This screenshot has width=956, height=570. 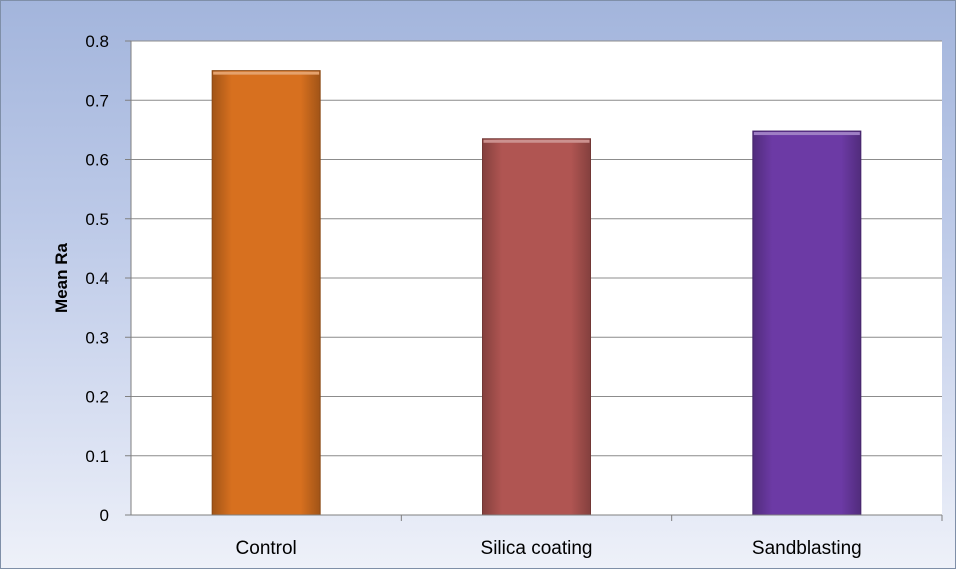 What do you see at coordinates (807, 323) in the screenshot?
I see `bar-sandblasting` at bounding box center [807, 323].